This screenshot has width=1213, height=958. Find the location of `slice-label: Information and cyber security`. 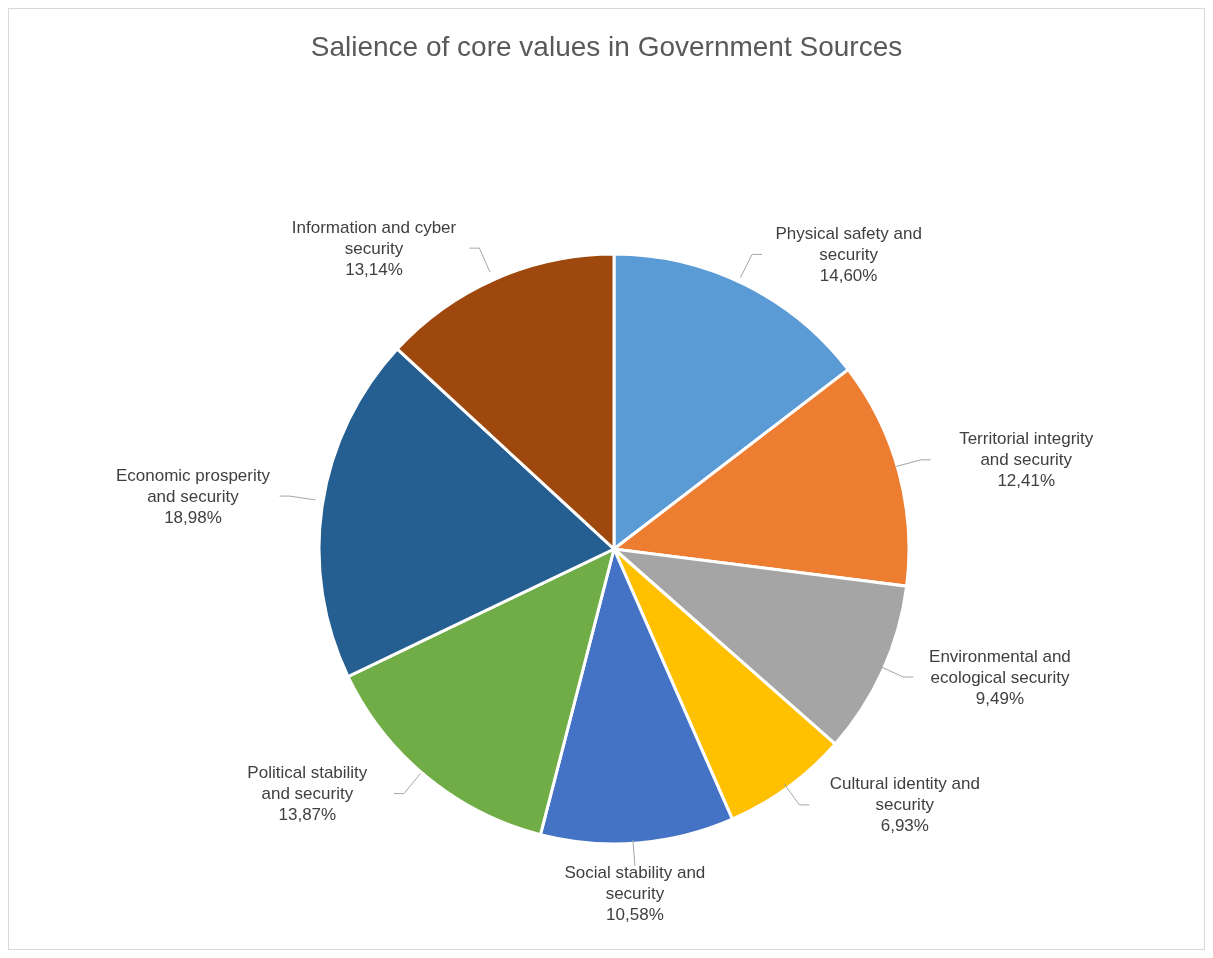

slice-label: Information and cyber security is located at coordinates (374, 237).